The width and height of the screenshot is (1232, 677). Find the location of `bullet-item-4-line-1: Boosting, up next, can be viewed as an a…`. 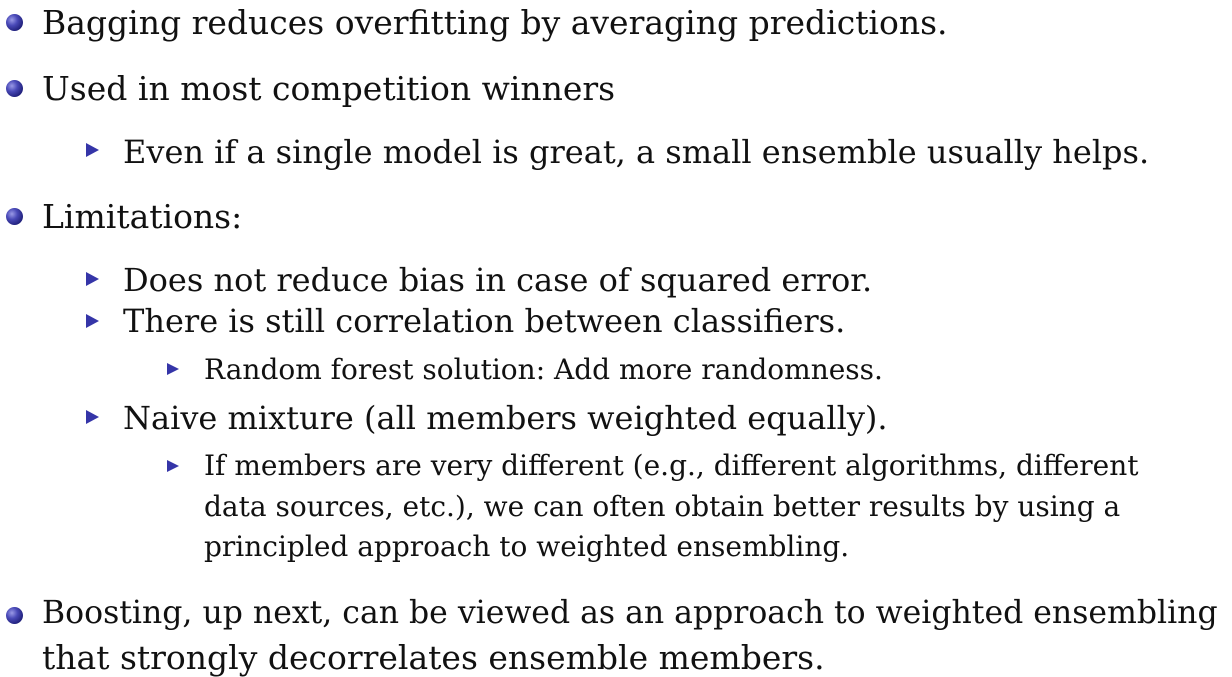

bullet-item-4-line-1: Boosting, up next, can be viewed as an a… is located at coordinates (630, 613).